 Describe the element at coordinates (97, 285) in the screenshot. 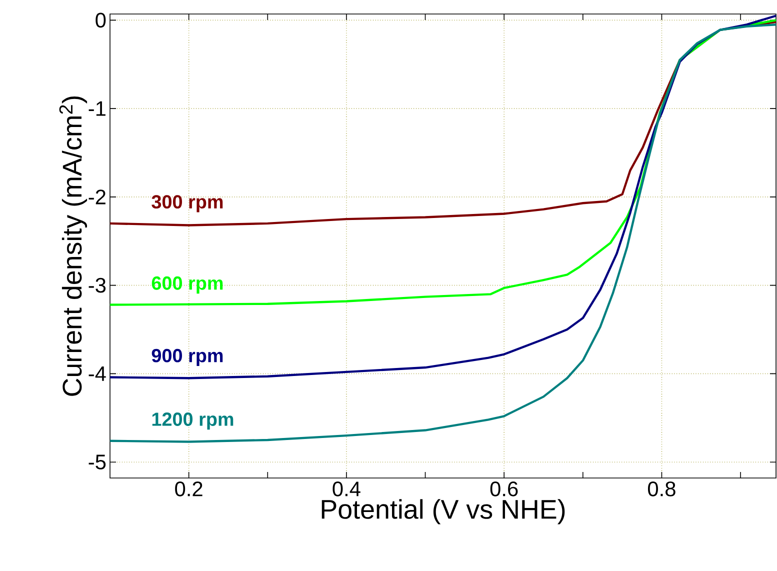

I see `y-tick-label: -3` at that location.